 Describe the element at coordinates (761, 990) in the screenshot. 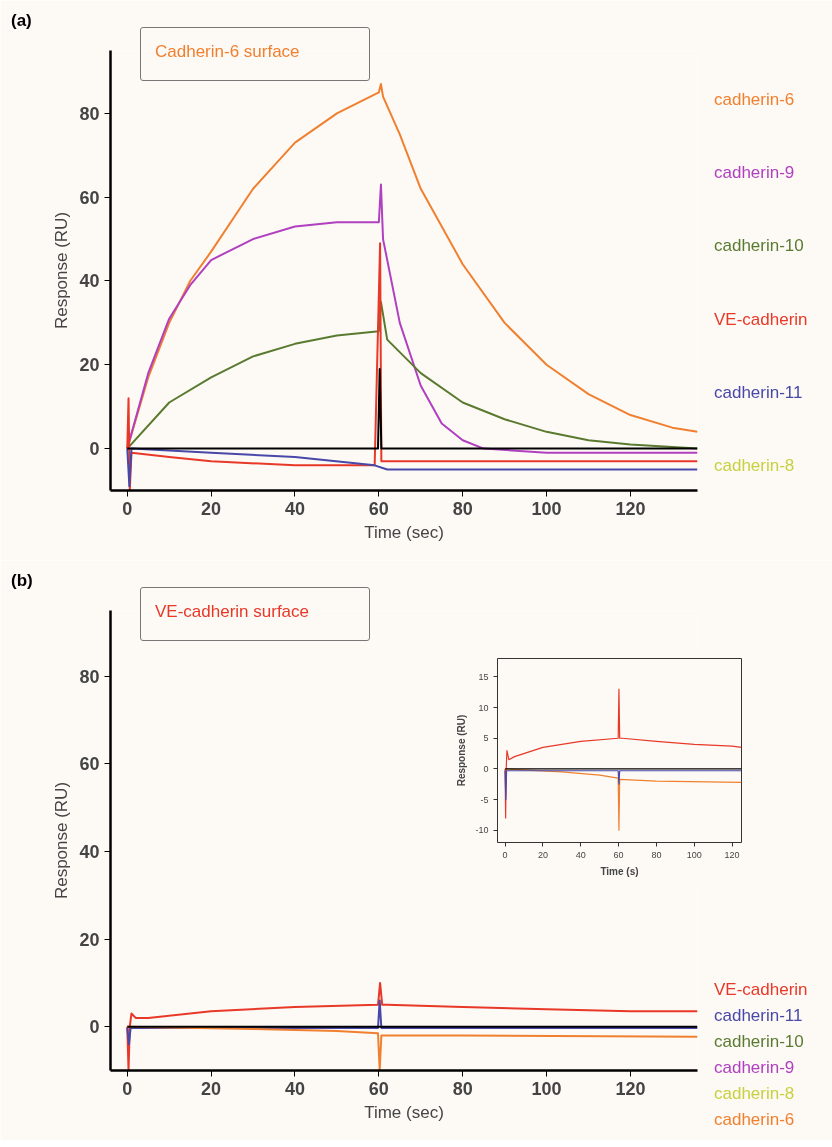

I see `series-label: VE-cadherin` at that location.